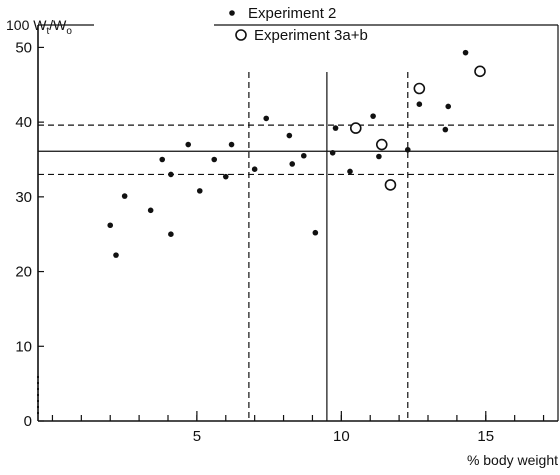  I want to click on y-axis-label: 100 Wt/Wo, so click(39, 27).